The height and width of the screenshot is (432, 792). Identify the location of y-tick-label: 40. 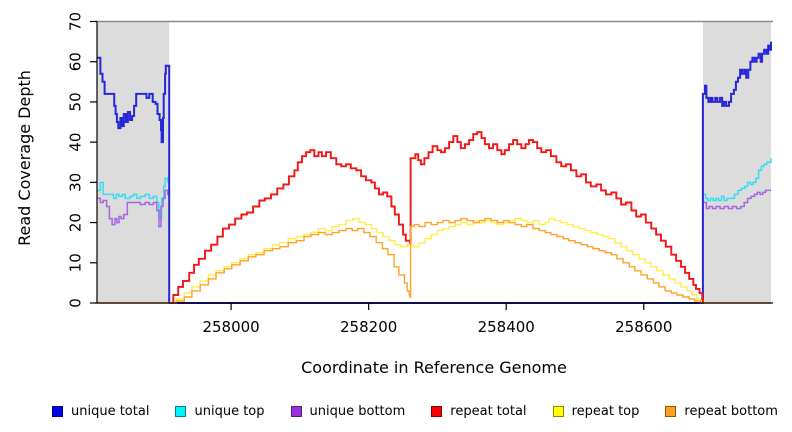
(76, 142).